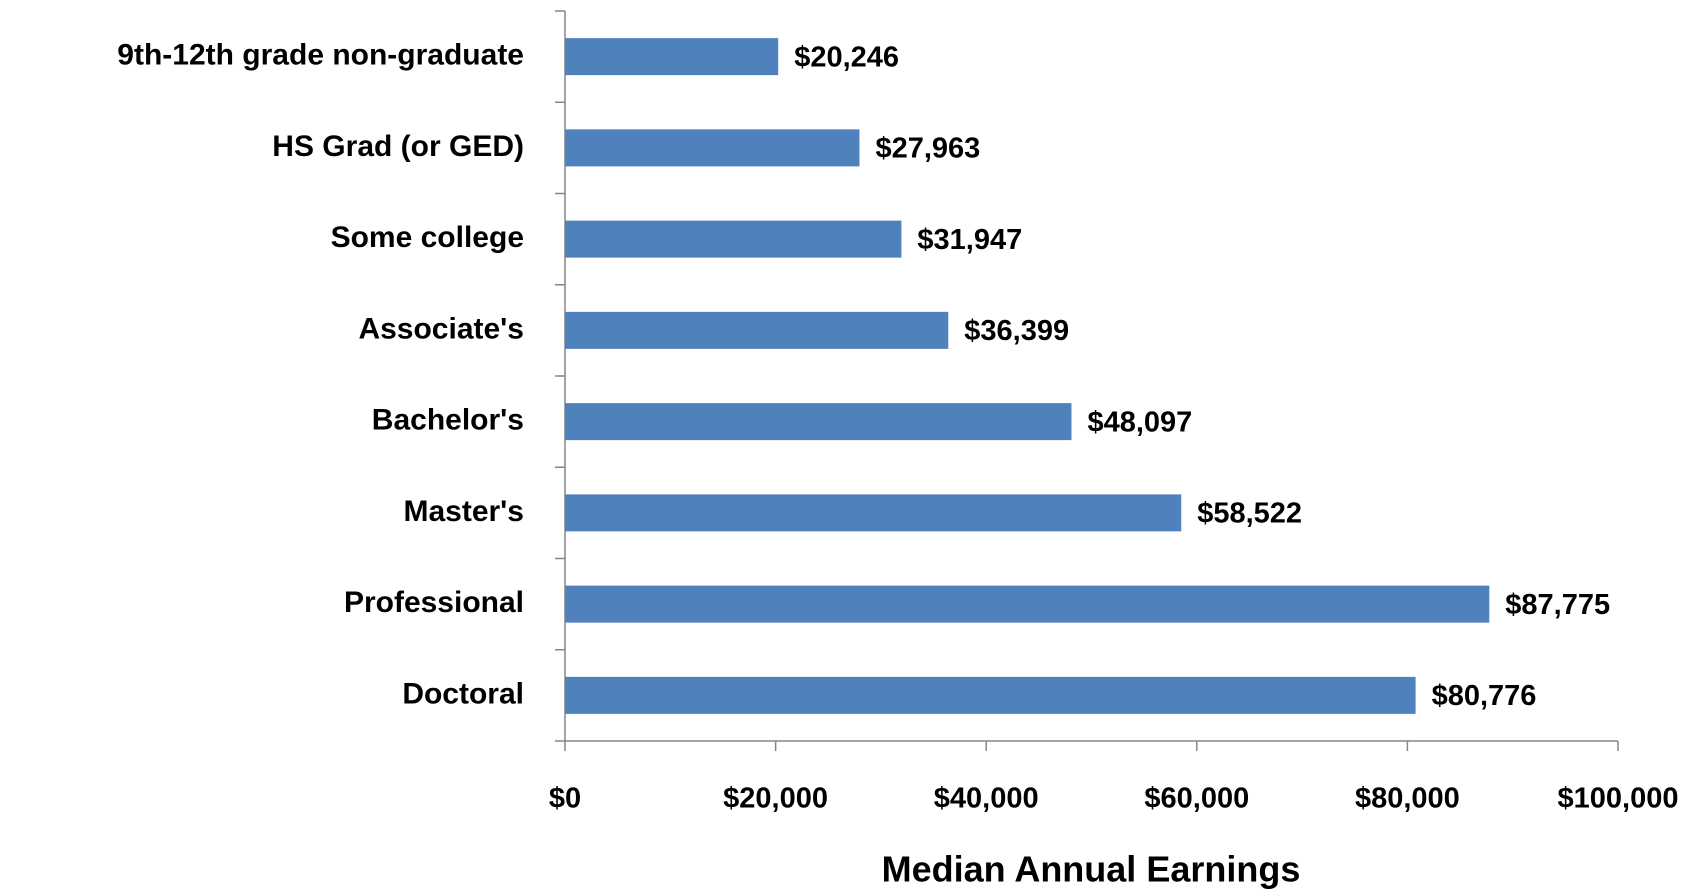 Image resolution: width=1698 pixels, height=891 pixels. I want to click on x-tick-label: $60,000, so click(1196, 799).